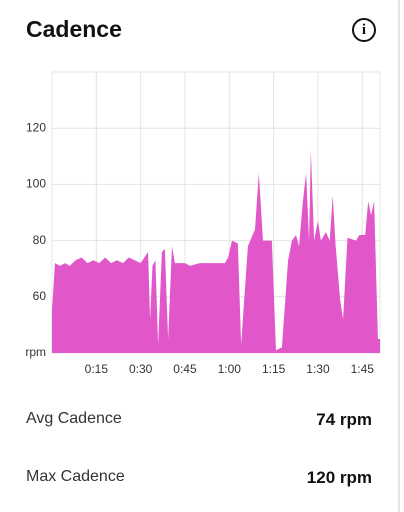  Describe the element at coordinates (141, 369) in the screenshot. I see `x-tick-label: 0:30` at that location.